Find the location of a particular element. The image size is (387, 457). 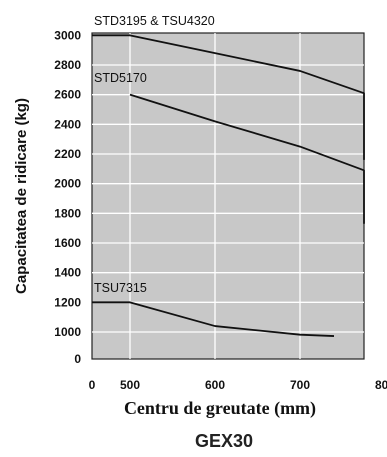

series-name-label: STD5170 is located at coordinates (120, 78).